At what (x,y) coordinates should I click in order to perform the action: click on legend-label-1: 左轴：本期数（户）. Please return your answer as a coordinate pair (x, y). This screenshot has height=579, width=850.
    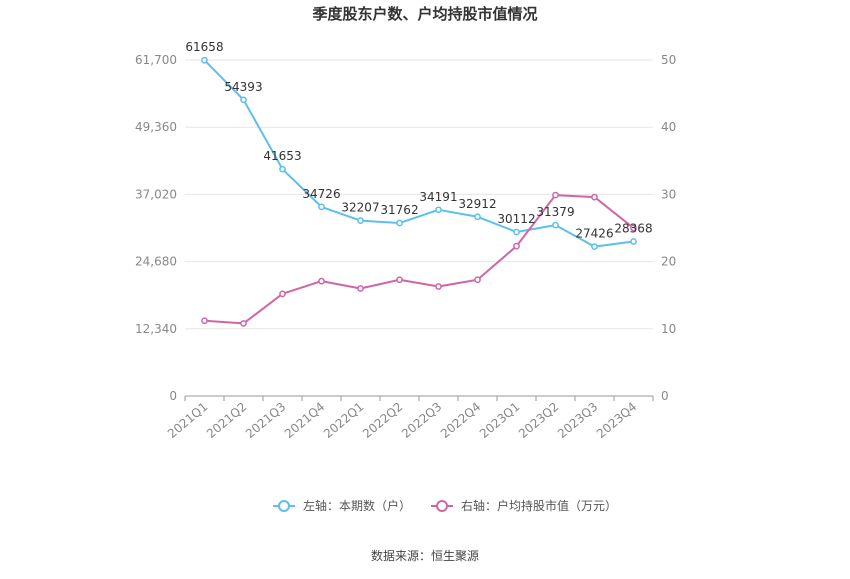
    Looking at the image, I should click on (357, 505).